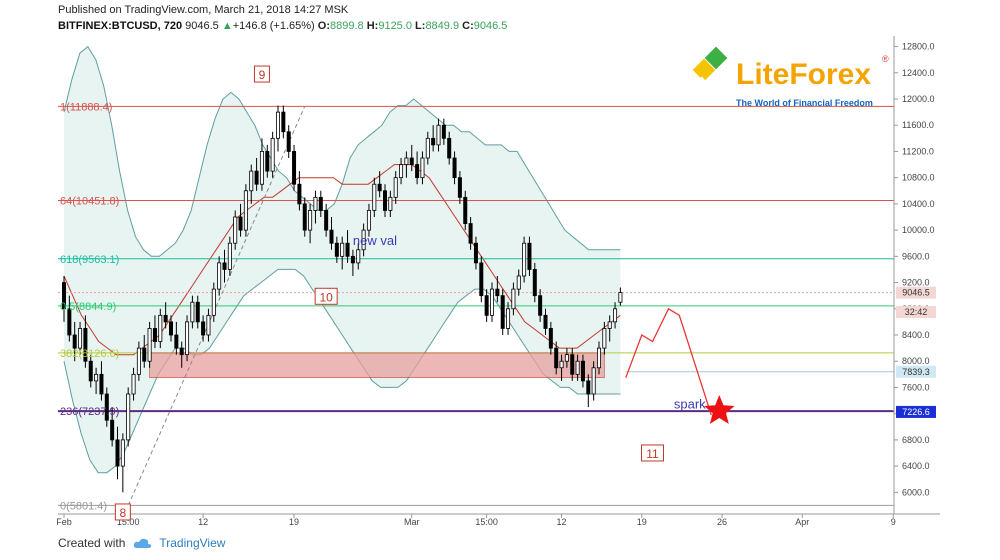 Image resolution: width=1000 pixels, height=560 pixels. What do you see at coordinates (347, 26) in the screenshot?
I see `open-value: 8899.8` at bounding box center [347, 26].